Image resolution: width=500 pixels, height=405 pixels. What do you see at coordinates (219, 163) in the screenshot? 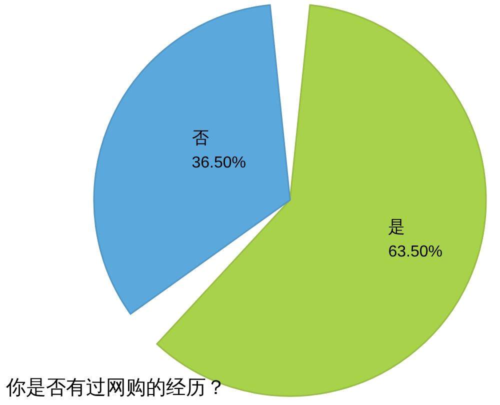
I see `data-label: 36.50%` at bounding box center [219, 163].